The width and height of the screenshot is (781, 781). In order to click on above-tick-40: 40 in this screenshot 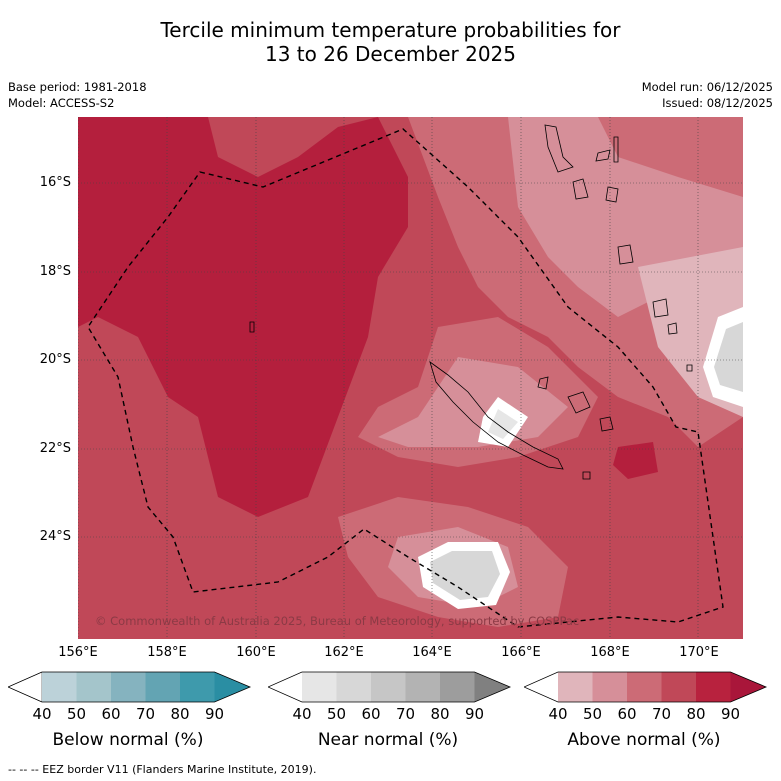, I will do `click(558, 714)`.